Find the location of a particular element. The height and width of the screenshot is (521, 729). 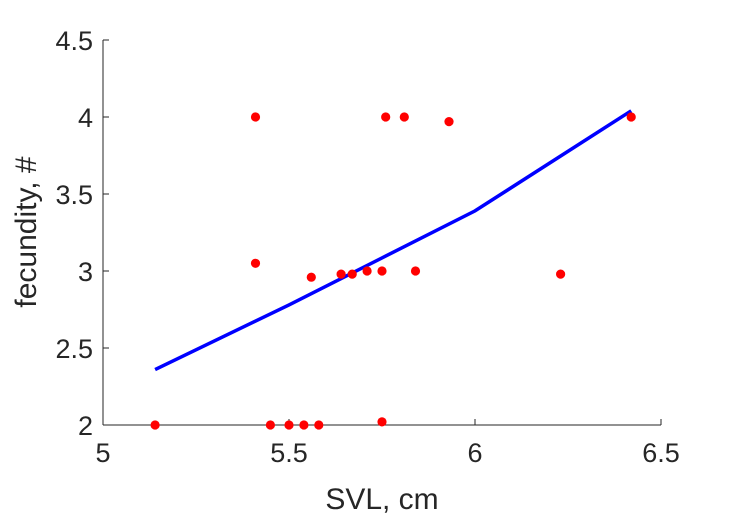

y-tick-label: 3 is located at coordinates (85, 272).